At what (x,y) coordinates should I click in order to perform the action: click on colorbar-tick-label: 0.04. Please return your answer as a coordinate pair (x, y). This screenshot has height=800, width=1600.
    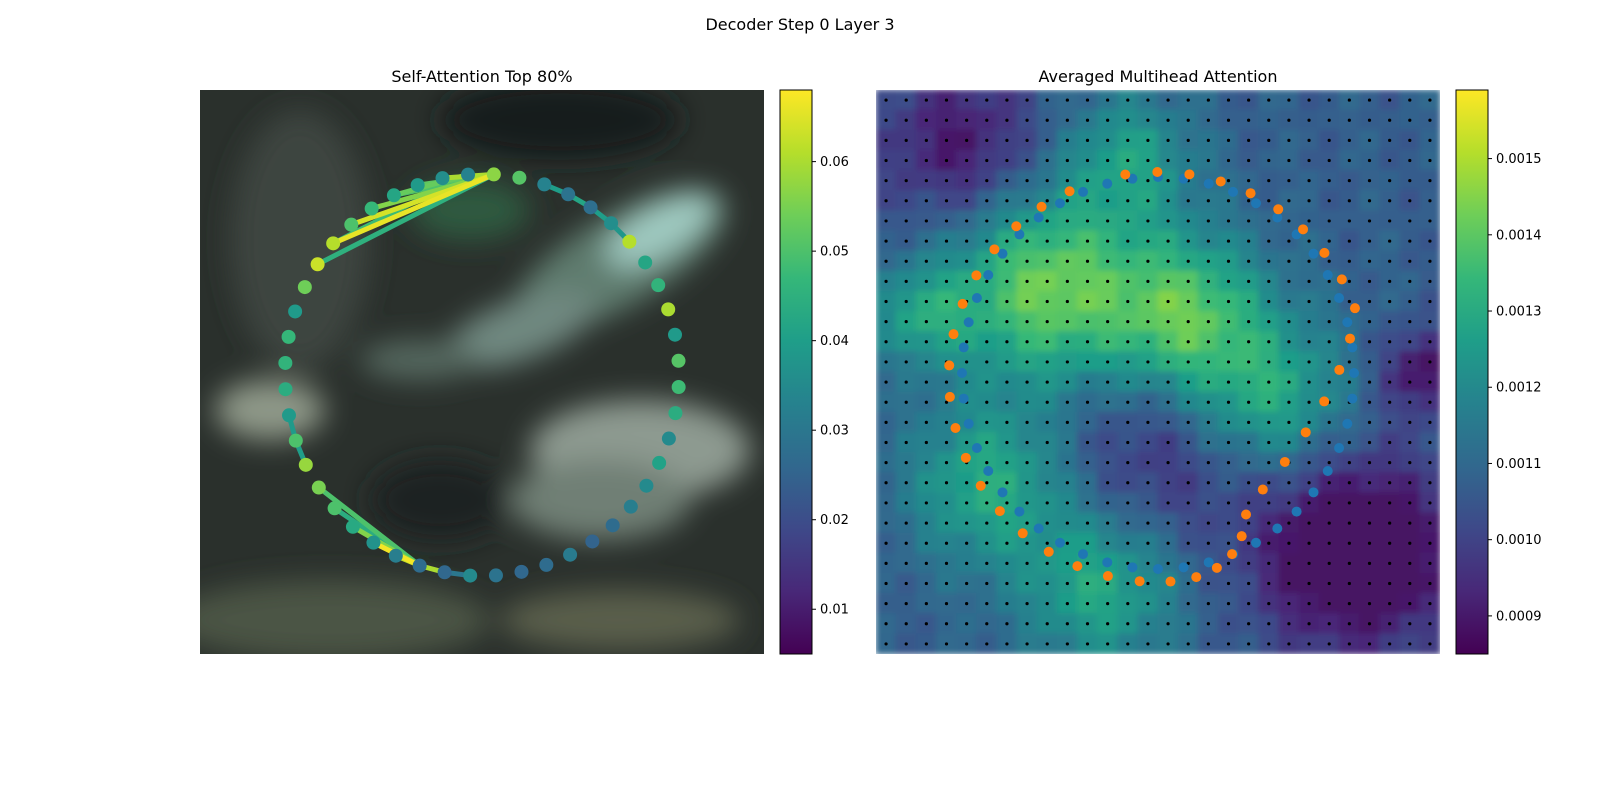
    Looking at the image, I should click on (834, 341).